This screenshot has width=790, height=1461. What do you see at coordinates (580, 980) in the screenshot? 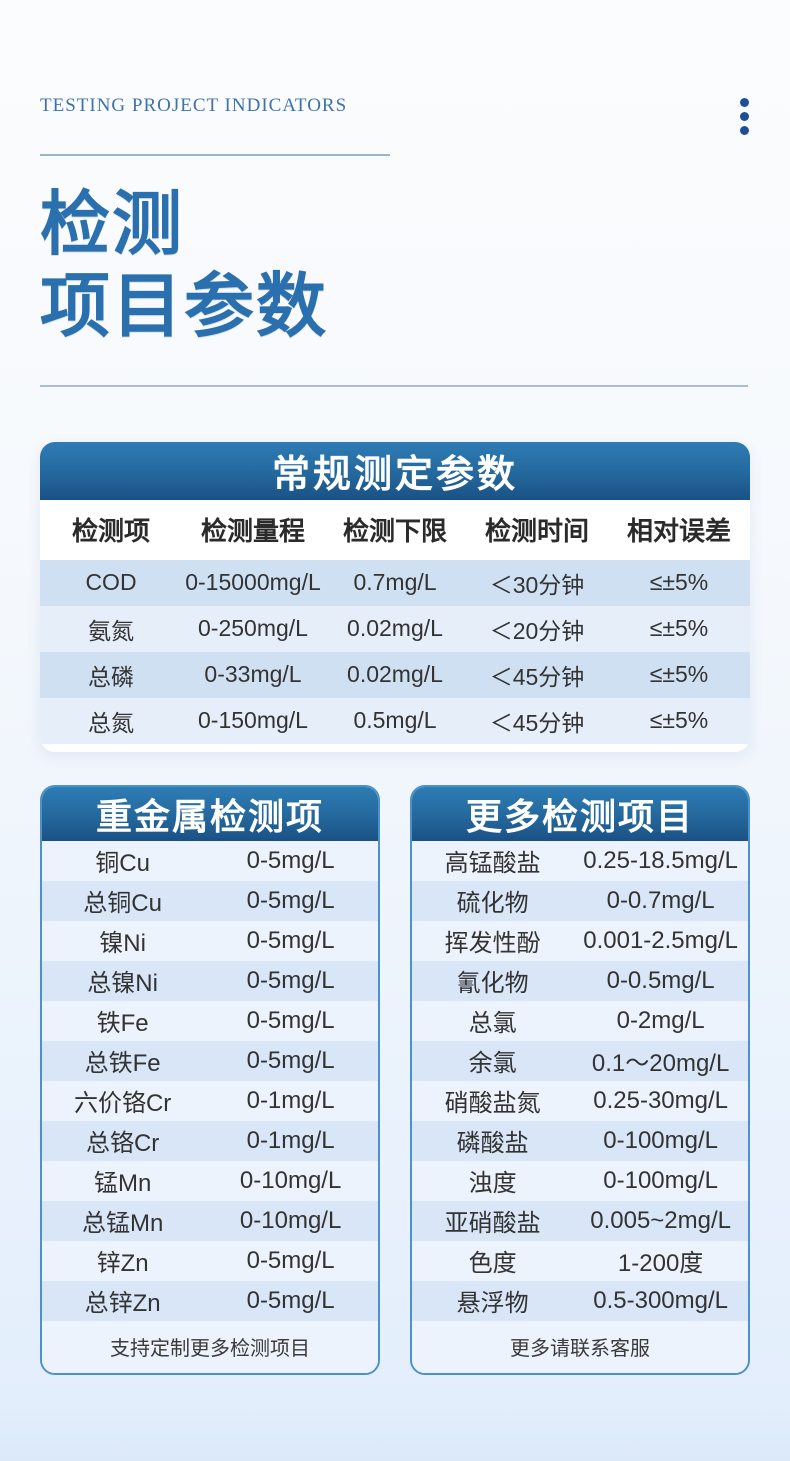
I see `list-item: 氰化物 0-0.5mg/L` at bounding box center [580, 980].